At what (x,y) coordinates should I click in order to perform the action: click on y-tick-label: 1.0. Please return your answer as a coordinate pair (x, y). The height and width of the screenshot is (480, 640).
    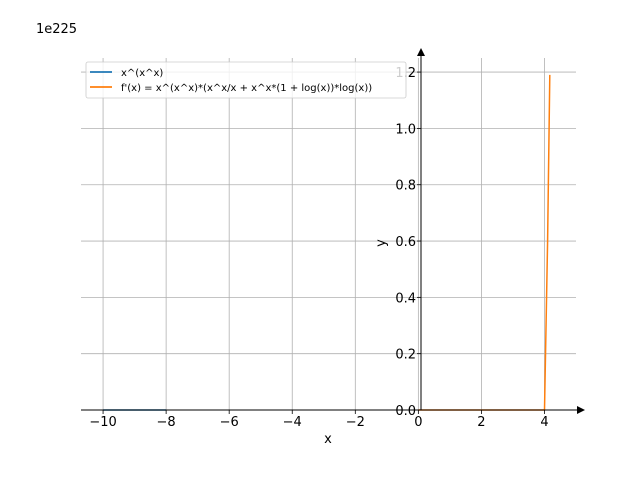
    Looking at the image, I should click on (405, 129).